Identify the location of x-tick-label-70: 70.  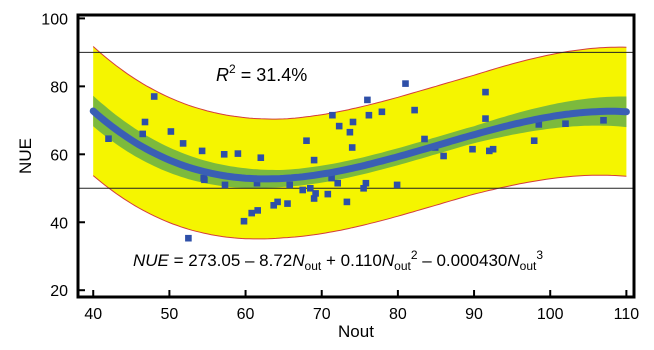
(322, 314).